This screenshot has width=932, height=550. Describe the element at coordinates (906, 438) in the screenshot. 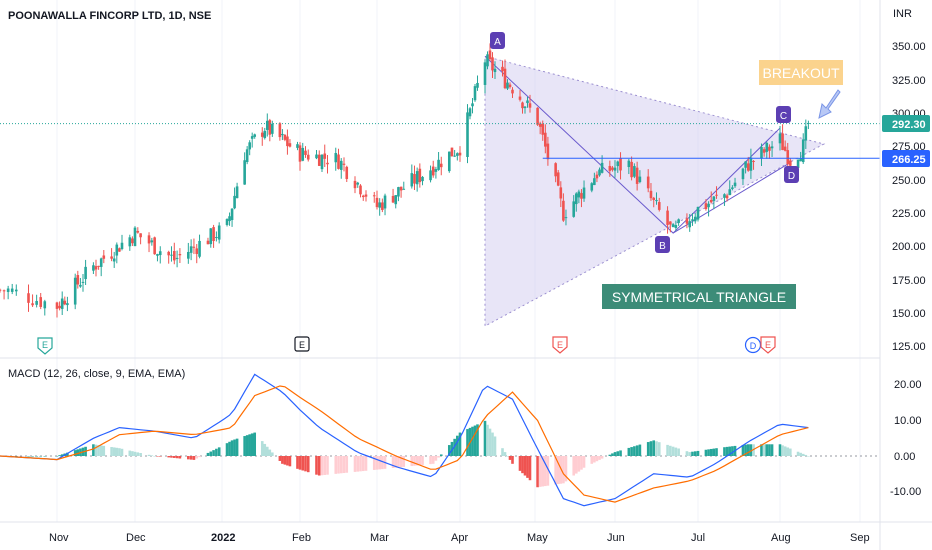

I see `macd-axis: 20.00 10.00 0.00 -10.00` at that location.